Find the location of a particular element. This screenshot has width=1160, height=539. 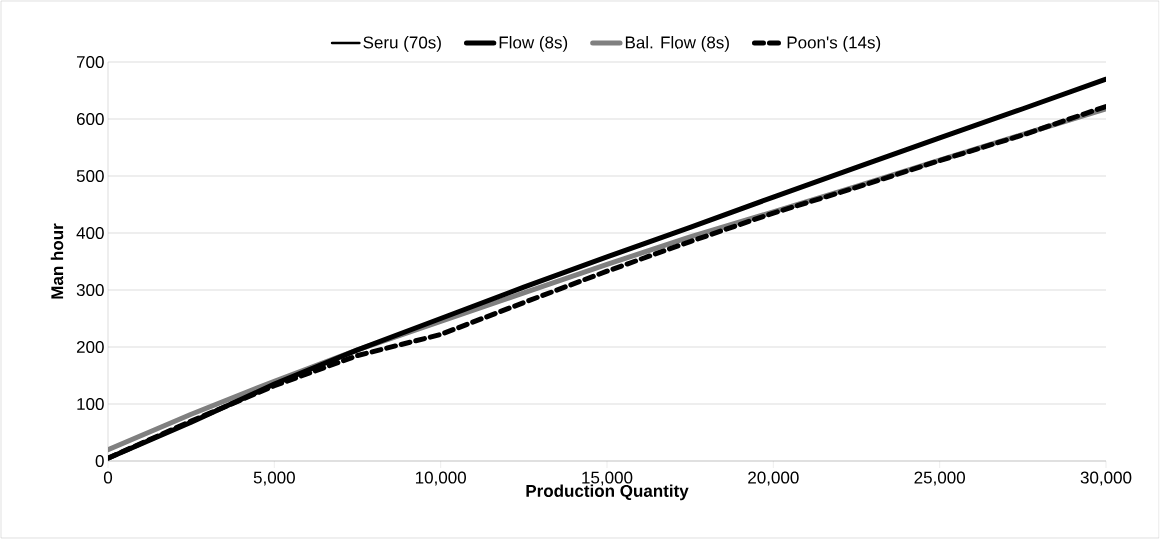

legend-label: Poon's (14s) is located at coordinates (834, 44).